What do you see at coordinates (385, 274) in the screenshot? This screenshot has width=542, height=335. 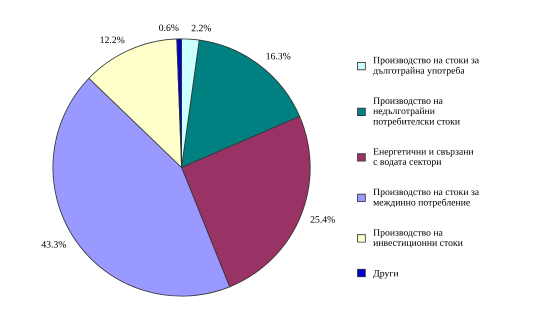 I see `legend-label: Други` at bounding box center [385, 274].